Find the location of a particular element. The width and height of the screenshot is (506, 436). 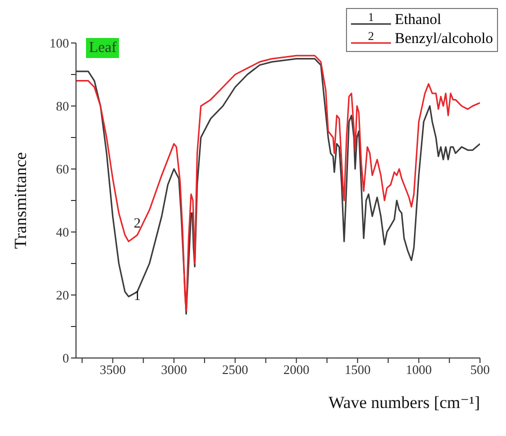

x-tick-label: 3500 is located at coordinates (113, 370).